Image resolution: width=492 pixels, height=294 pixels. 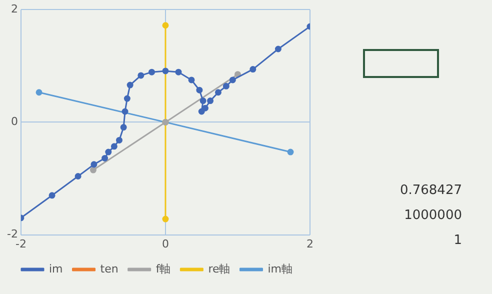 What do you see at coordinates (12, 234) in the screenshot?
I see `y-tick-label: -2` at bounding box center [12, 234].